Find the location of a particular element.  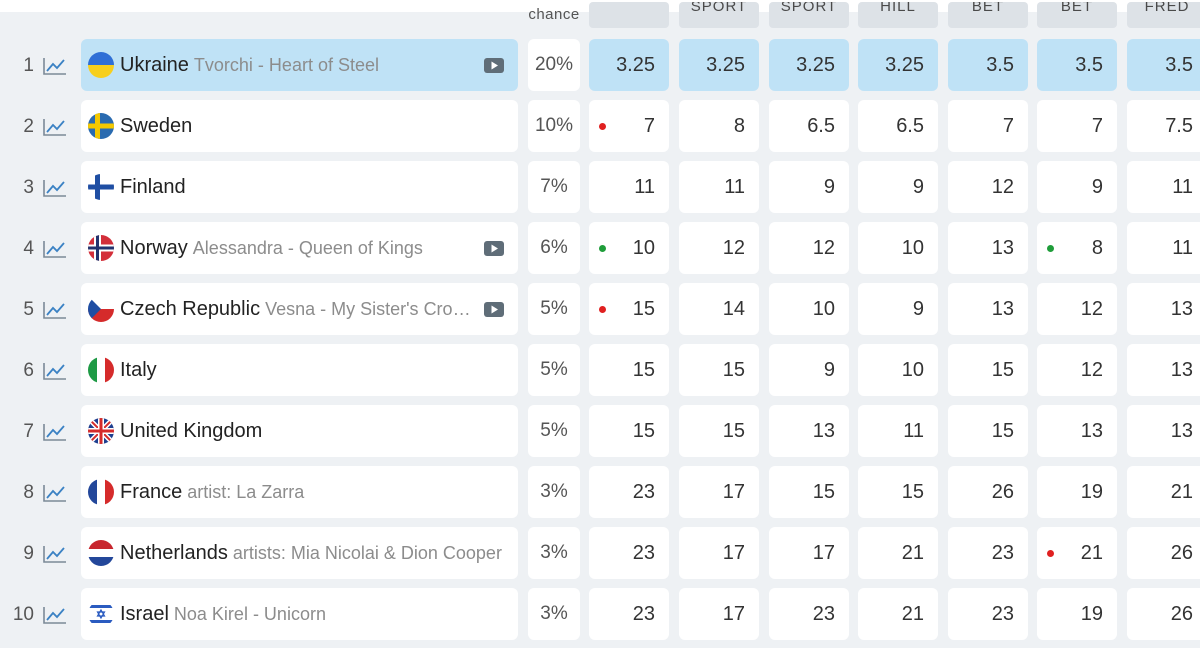

entry-name-cell: Ukraine Tvorchi - Heart of Steel is located at coordinates (299, 65).